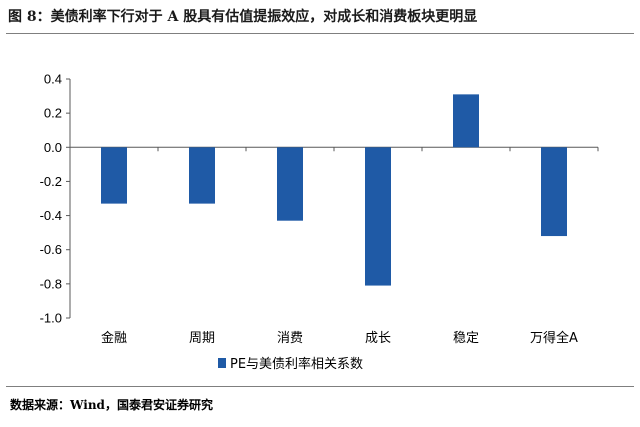 This screenshot has height=427, width=640. Describe the element at coordinates (320, 33) in the screenshot. I see `title-divider` at that location.